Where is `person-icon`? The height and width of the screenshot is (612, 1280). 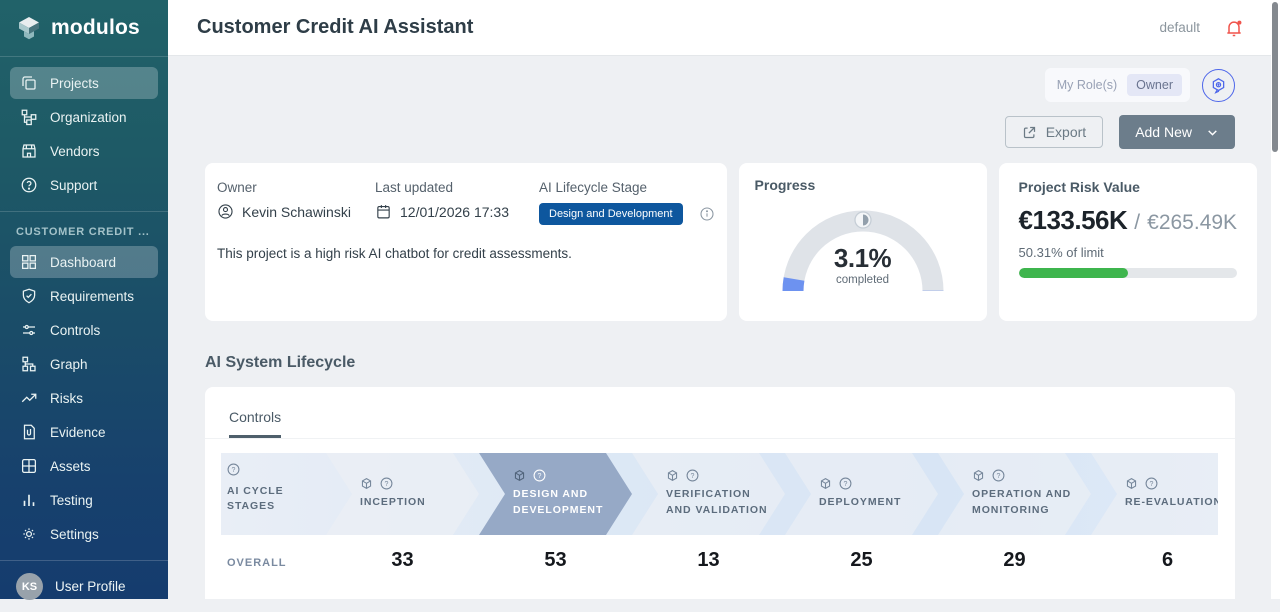
person-icon is located at coordinates (225, 211).